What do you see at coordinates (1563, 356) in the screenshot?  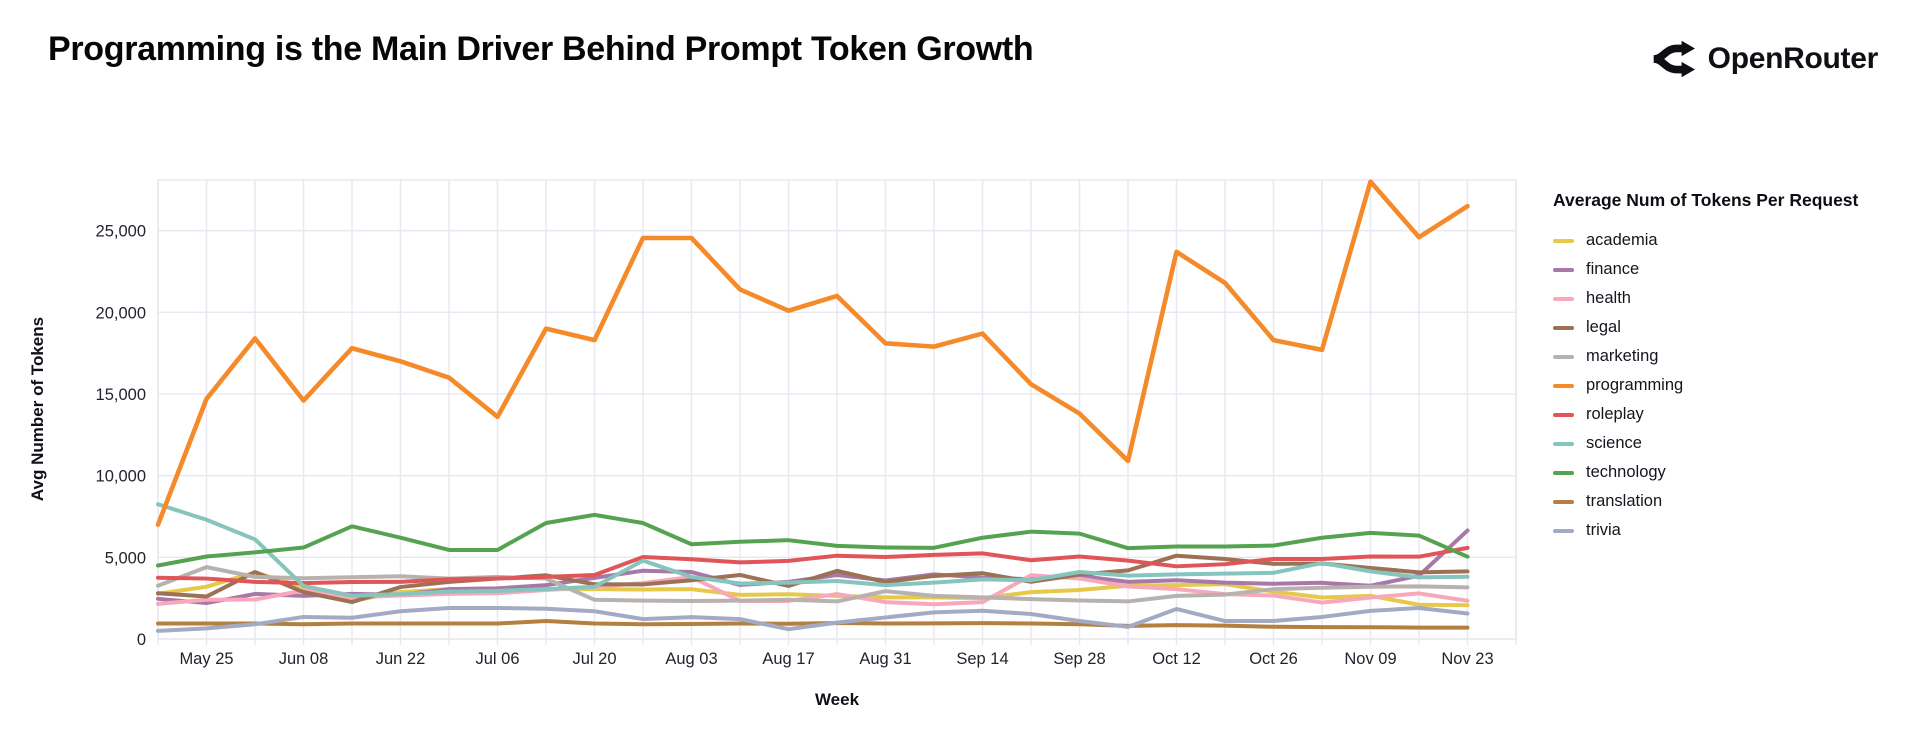 I see `legend-swatch-marketing` at bounding box center [1563, 356].